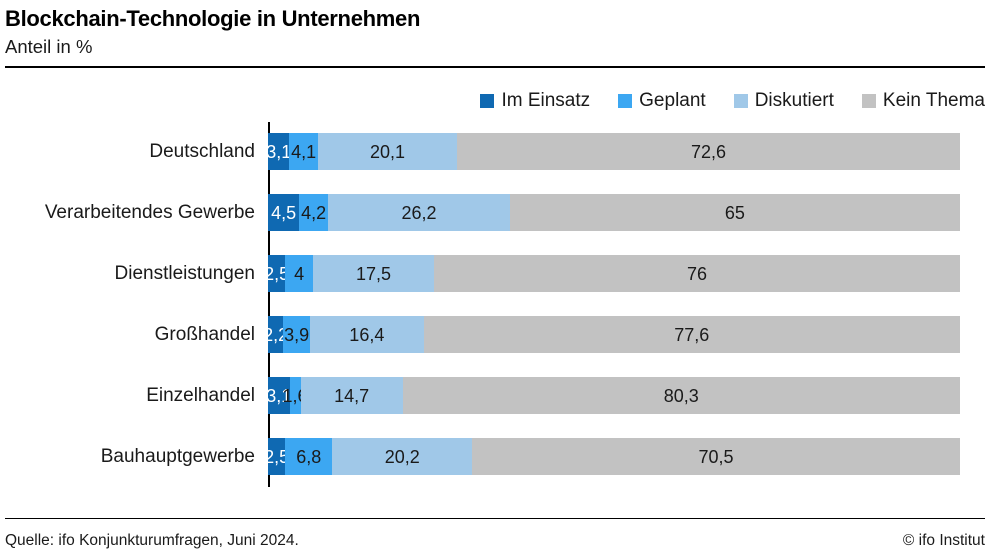  What do you see at coordinates (295, 395) in the screenshot?
I see `bar-segment: 1,6` at bounding box center [295, 395].